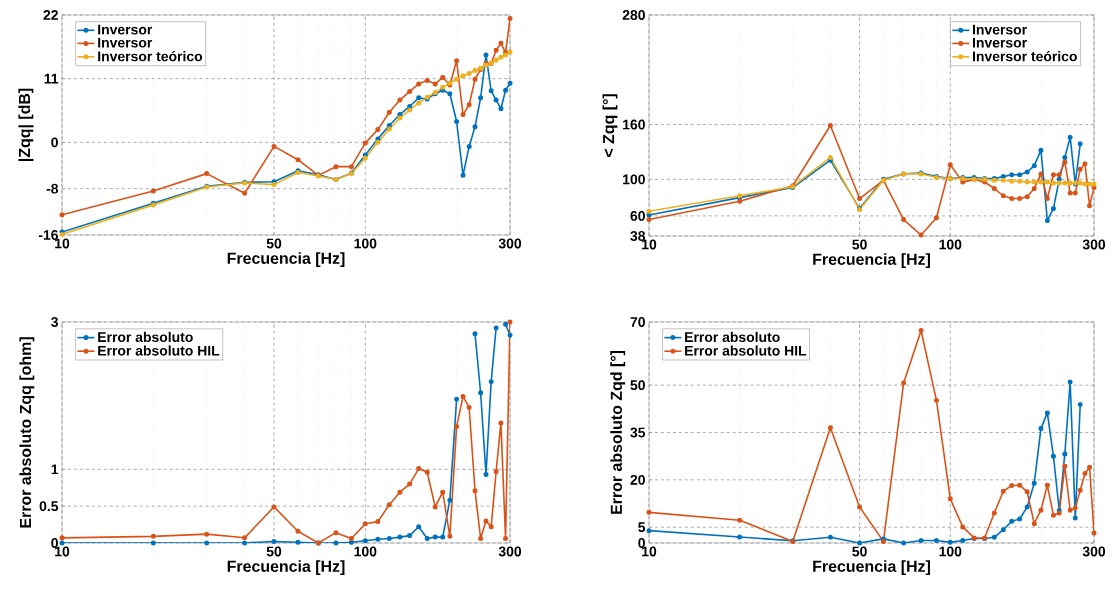  What do you see at coordinates (638, 432) in the screenshot?
I see `y-tick-label: 35` at bounding box center [638, 432].